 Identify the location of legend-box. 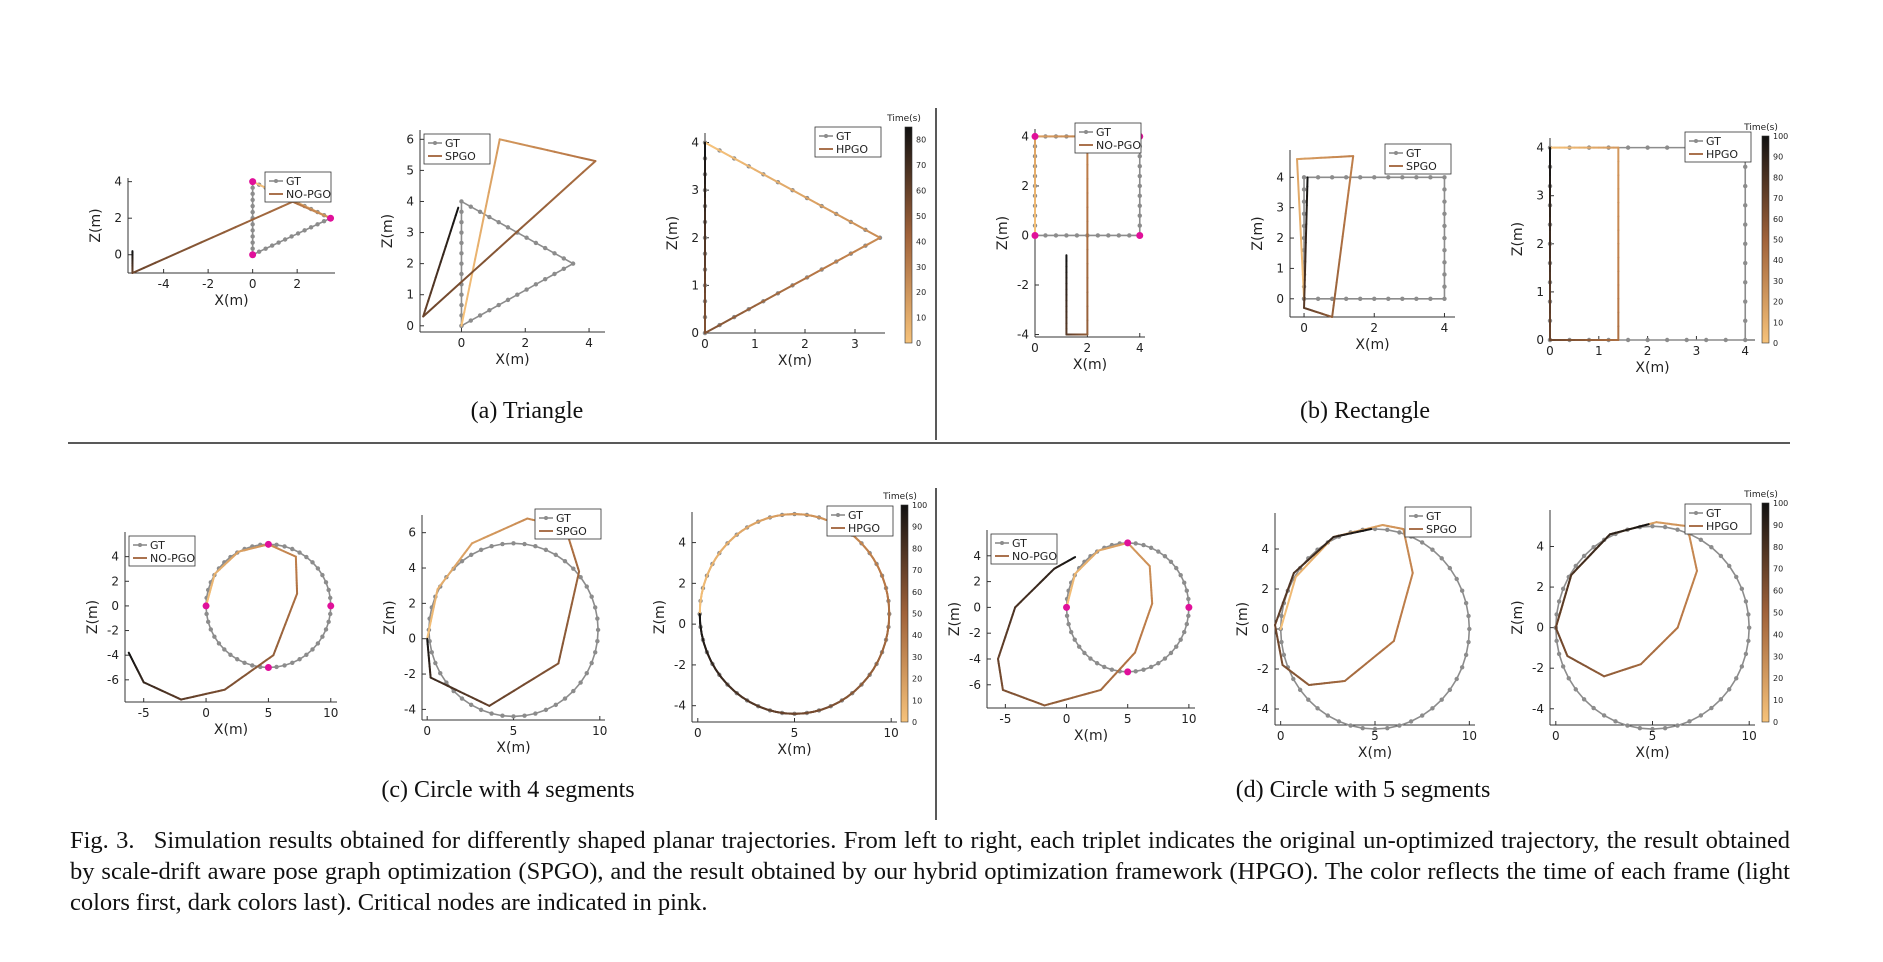
(1718, 519).